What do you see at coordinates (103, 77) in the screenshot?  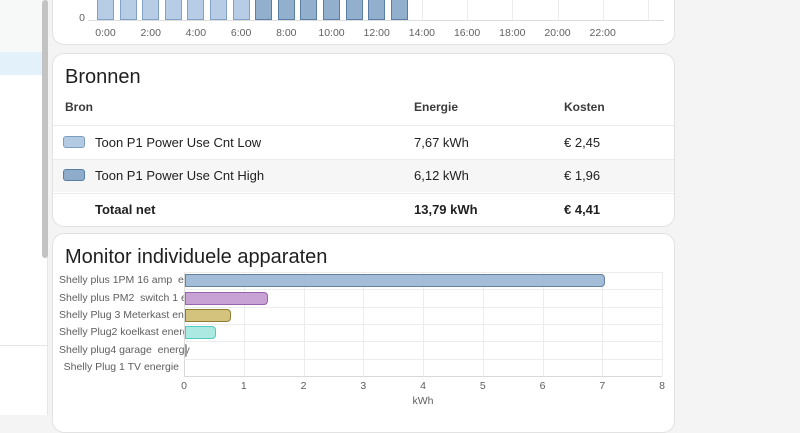 I see `sources-card-title: Bronnen` at bounding box center [103, 77].